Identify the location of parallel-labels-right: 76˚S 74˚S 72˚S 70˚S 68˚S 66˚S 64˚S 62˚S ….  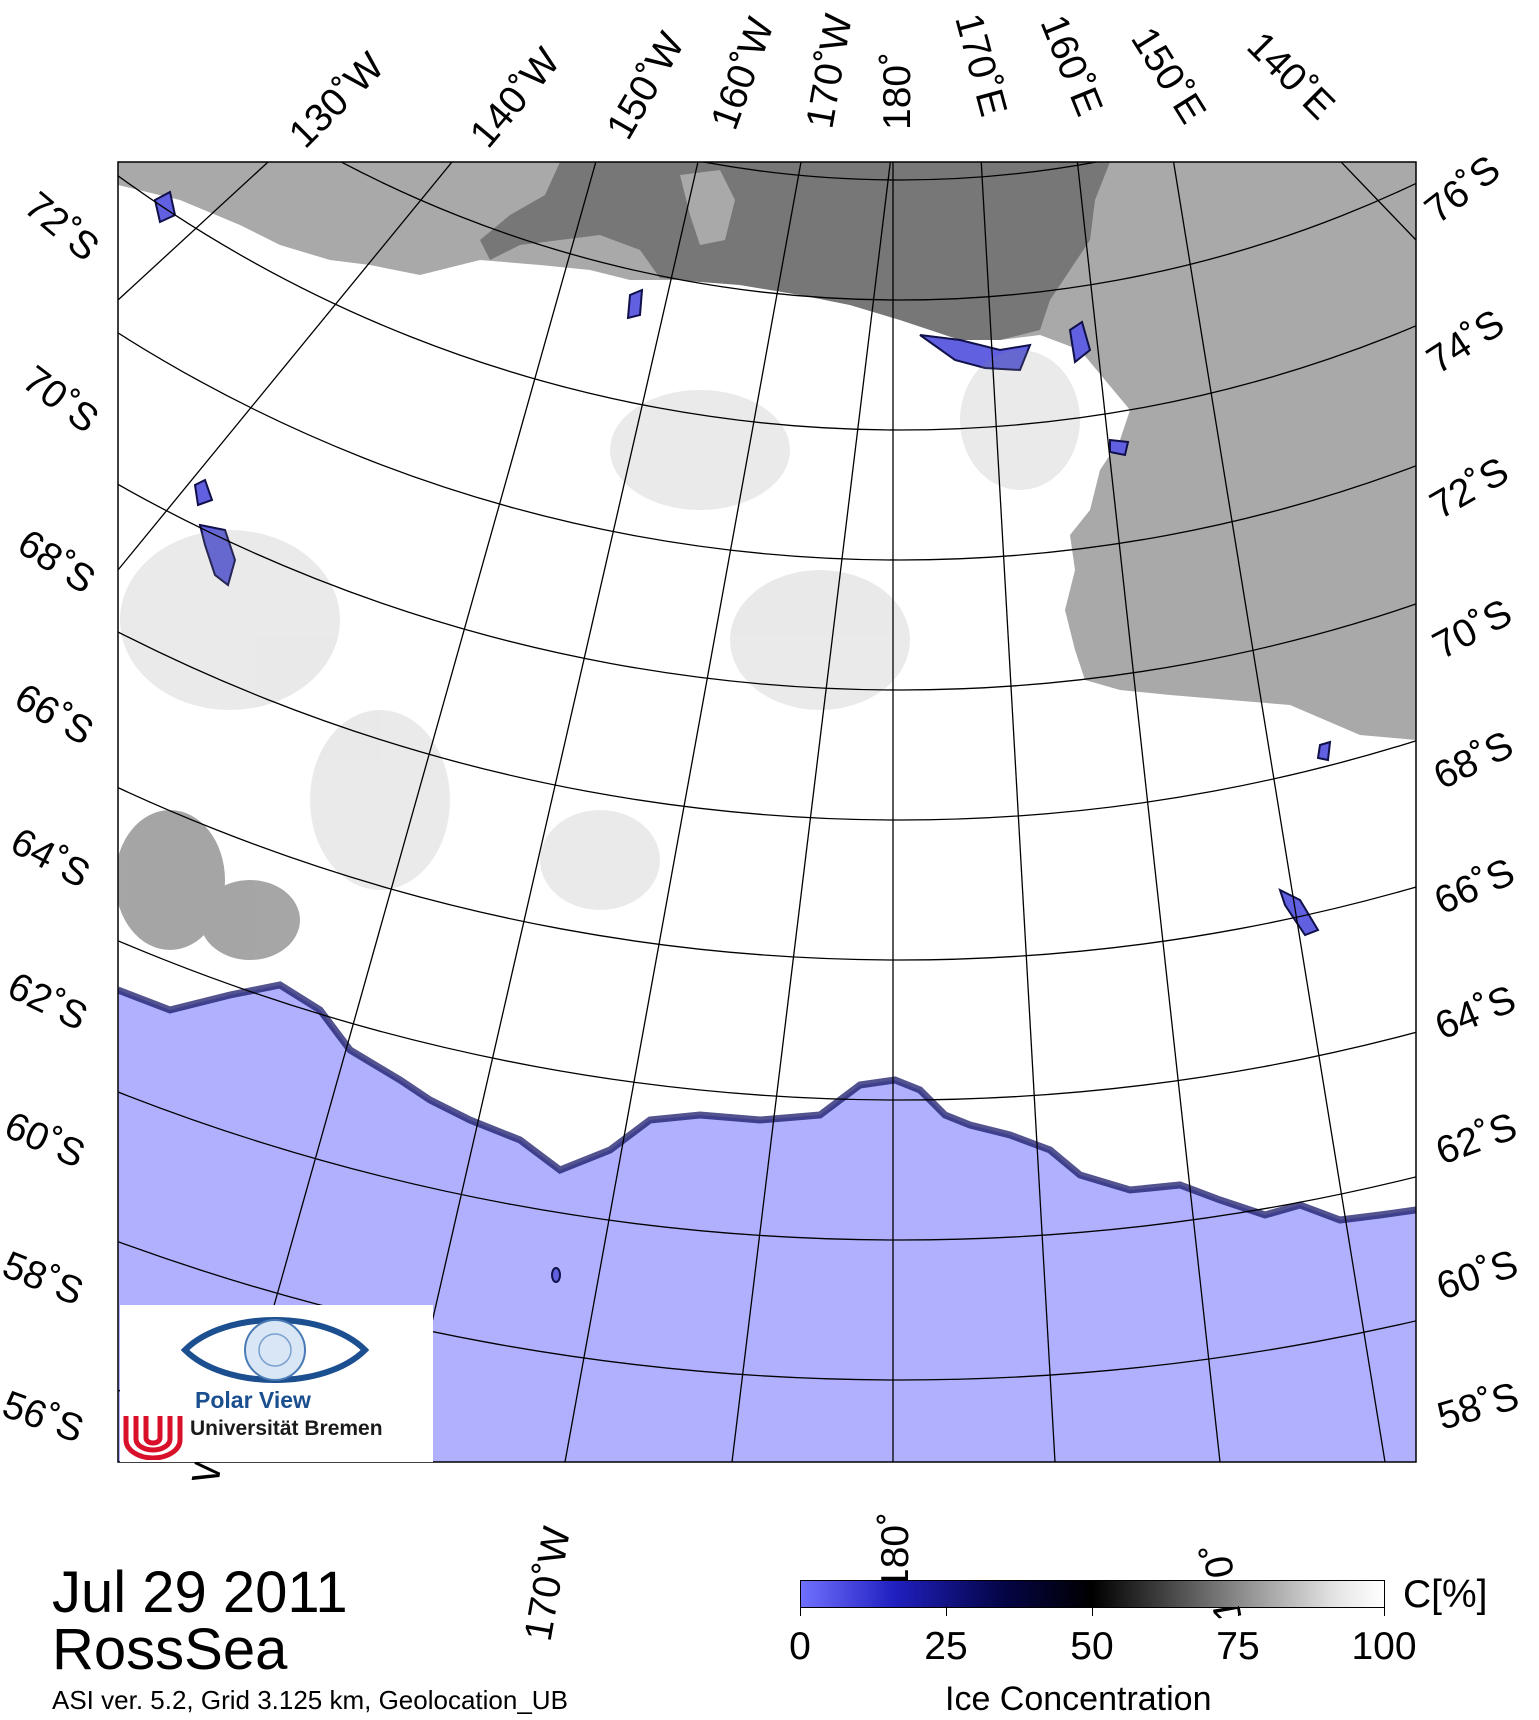
(1470, 792).